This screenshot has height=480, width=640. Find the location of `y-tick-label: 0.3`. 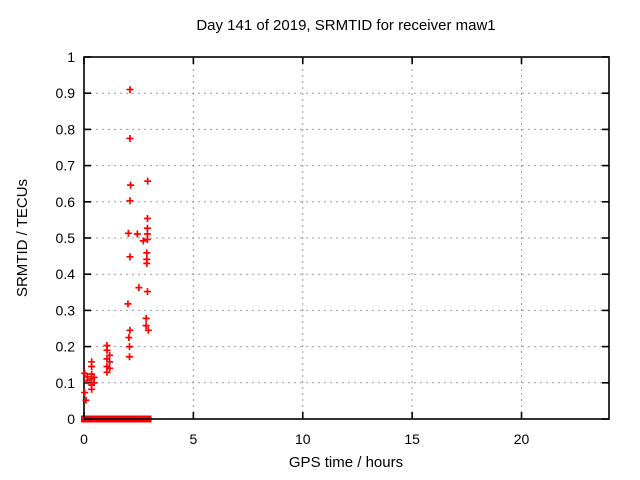

y-tick-label: 0.3 is located at coordinates (66, 310).